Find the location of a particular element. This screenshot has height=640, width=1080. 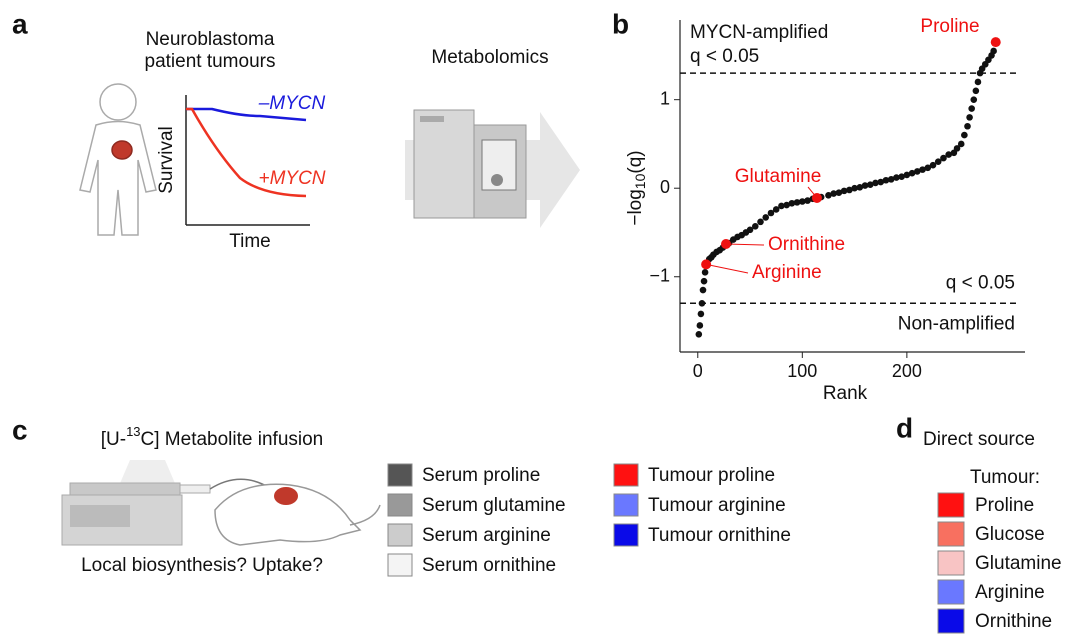

legend-label: Serum proline is located at coordinates (481, 475).